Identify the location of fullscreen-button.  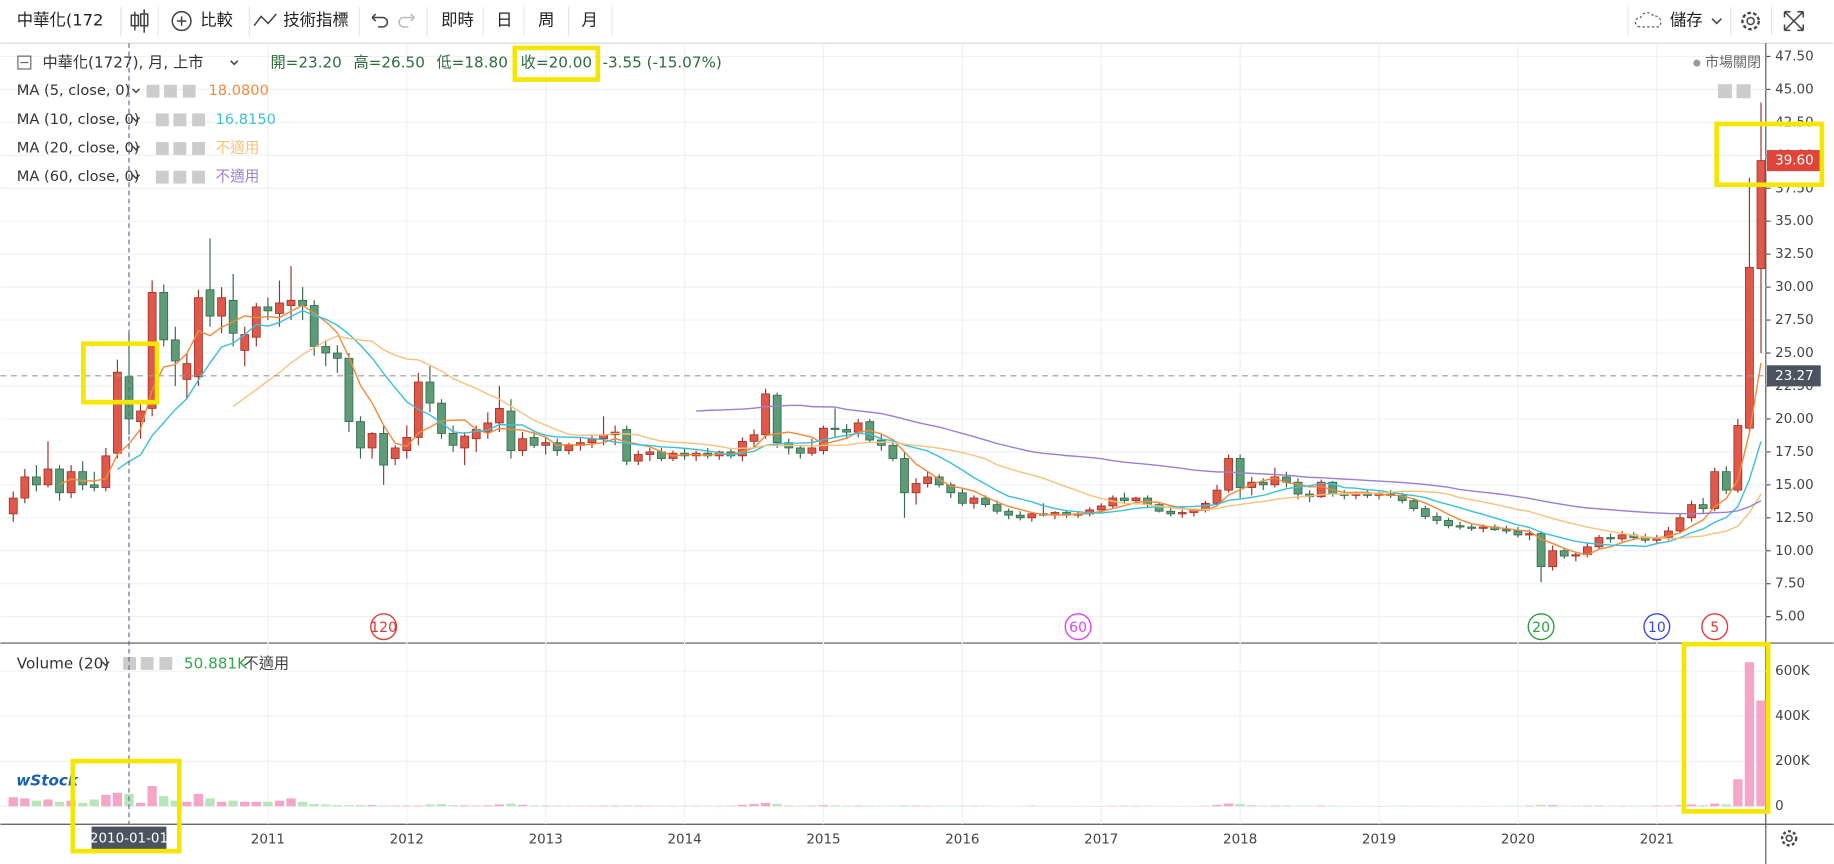
(1793, 21).